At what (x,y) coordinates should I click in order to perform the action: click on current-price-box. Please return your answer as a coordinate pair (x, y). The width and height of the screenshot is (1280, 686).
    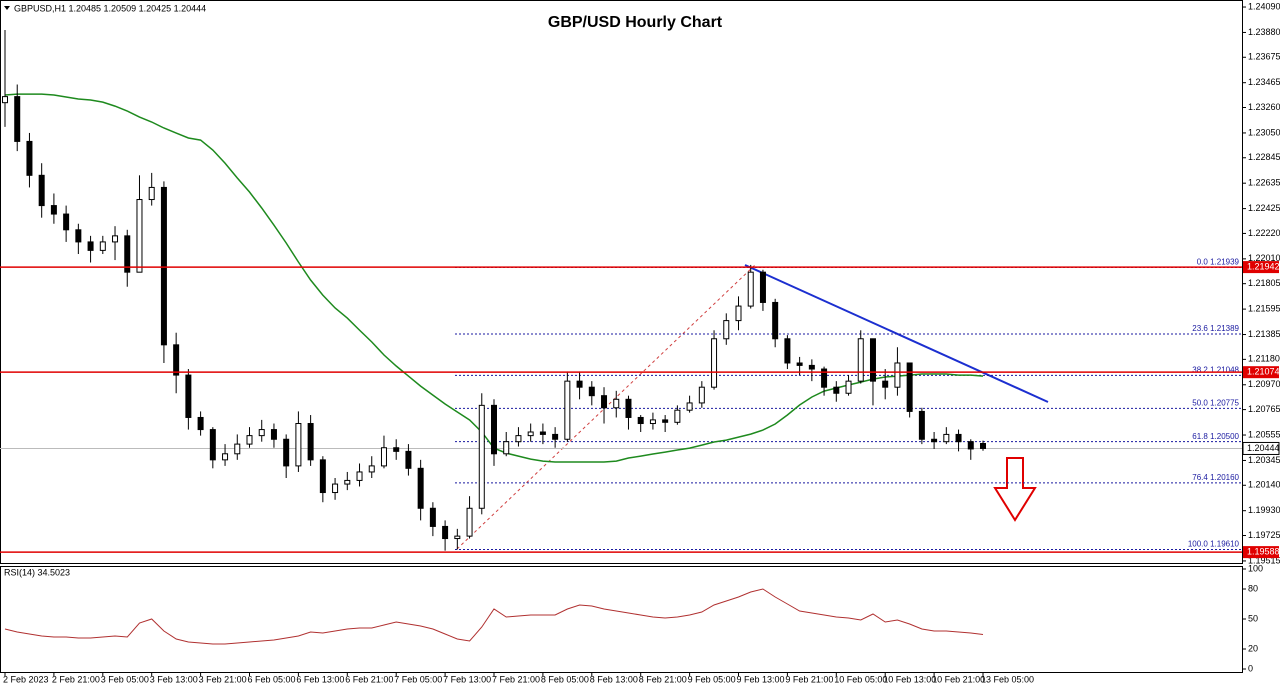
    Looking at the image, I should click on (1261, 448).